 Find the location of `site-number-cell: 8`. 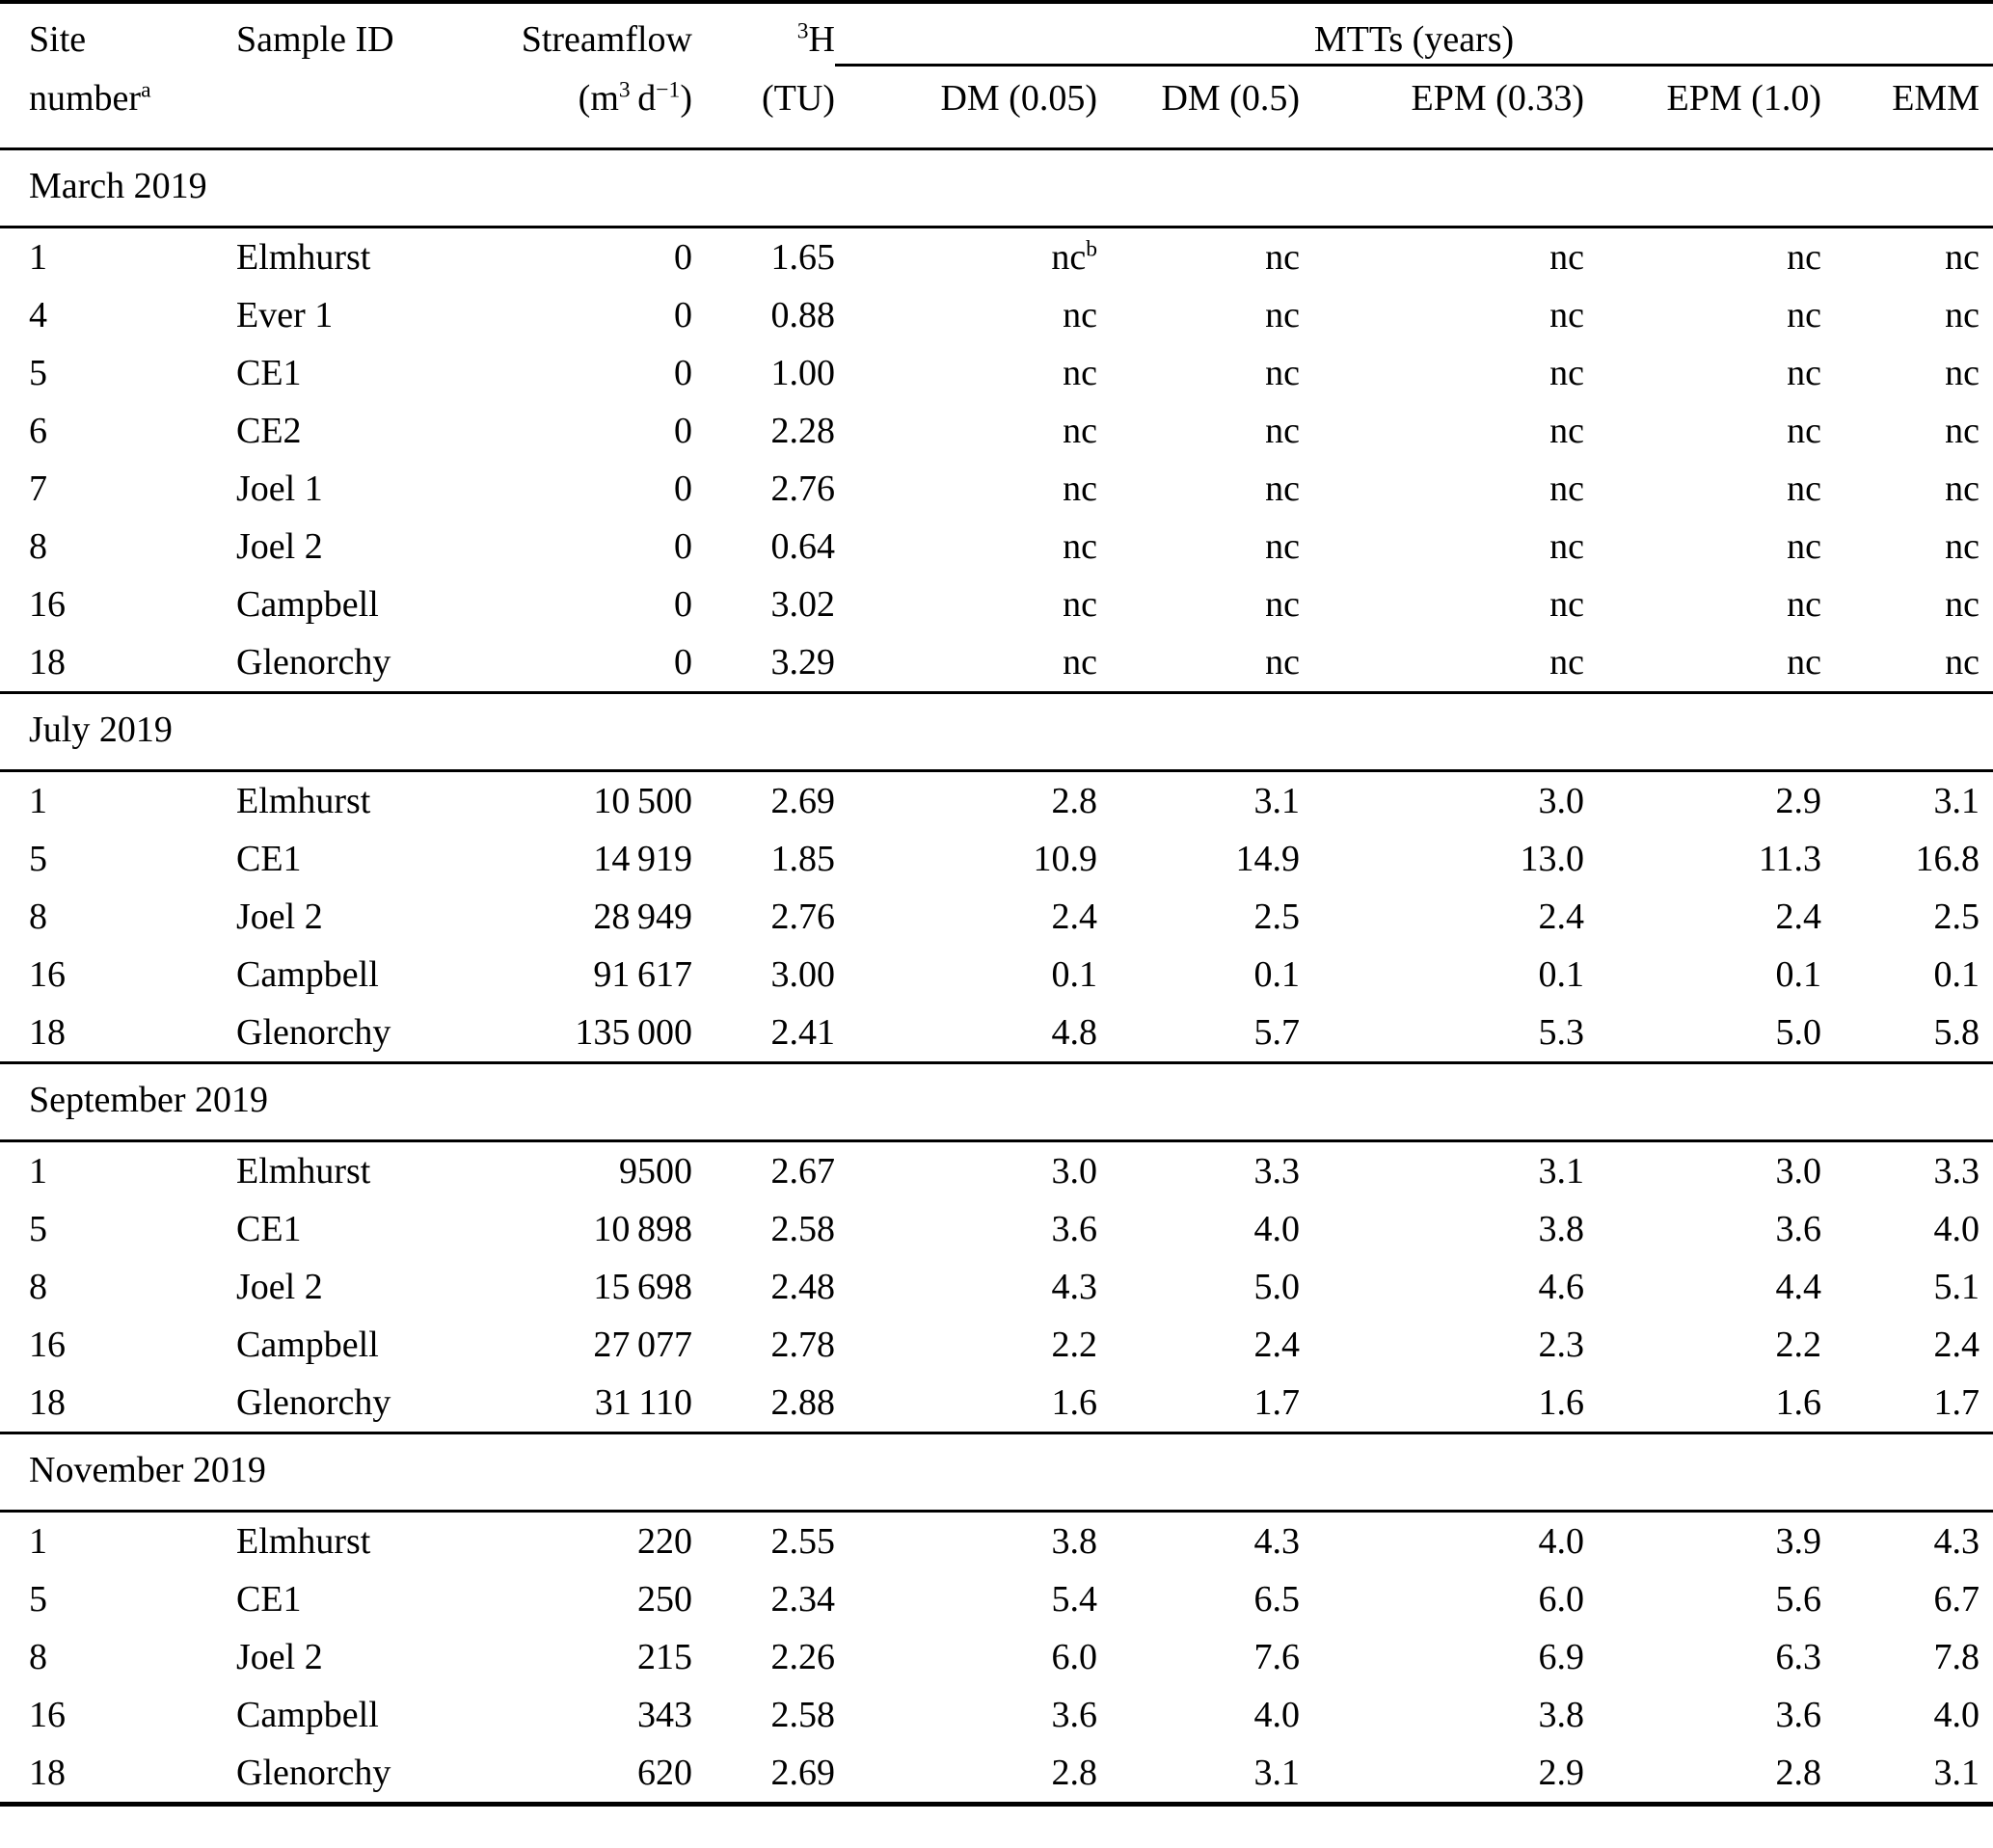

site-number-cell: 8 is located at coordinates (38, 917).